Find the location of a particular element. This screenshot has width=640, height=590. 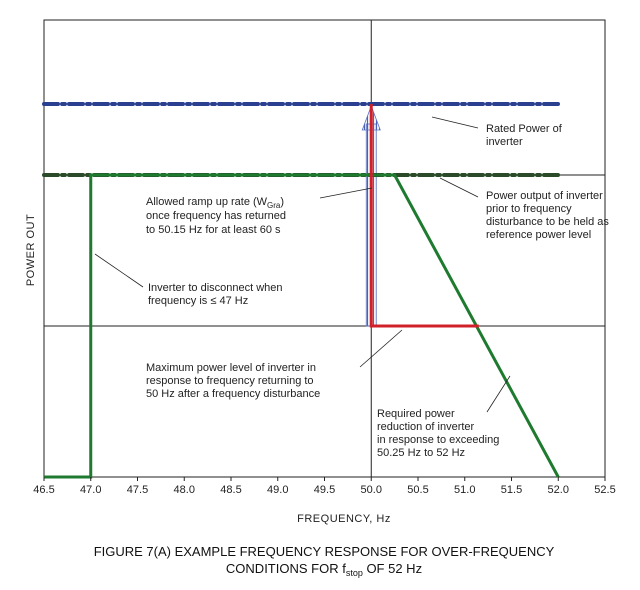

x-tick-label: 50.0 is located at coordinates (371, 490).